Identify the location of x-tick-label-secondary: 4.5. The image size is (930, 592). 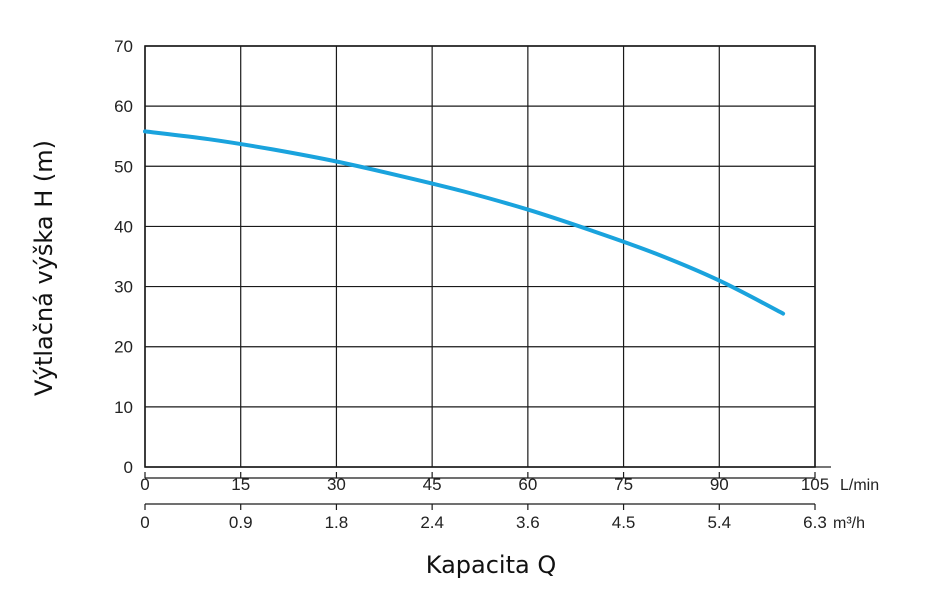
(624, 522).